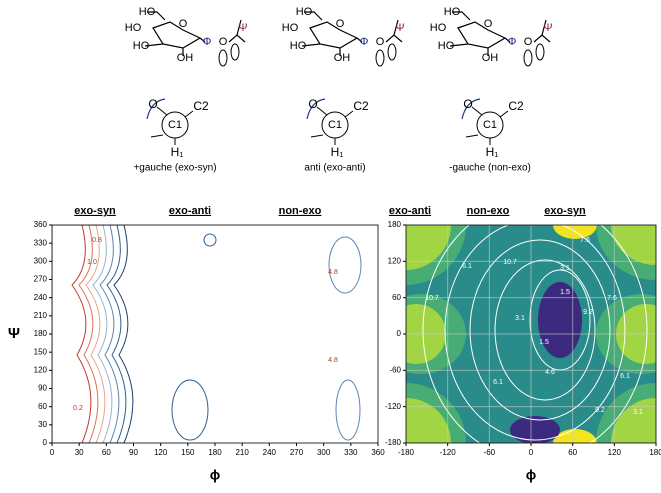 This screenshot has width=661, height=493. Describe the element at coordinates (395, 369) in the screenshot. I see `y-tick-label: -60` at that location.